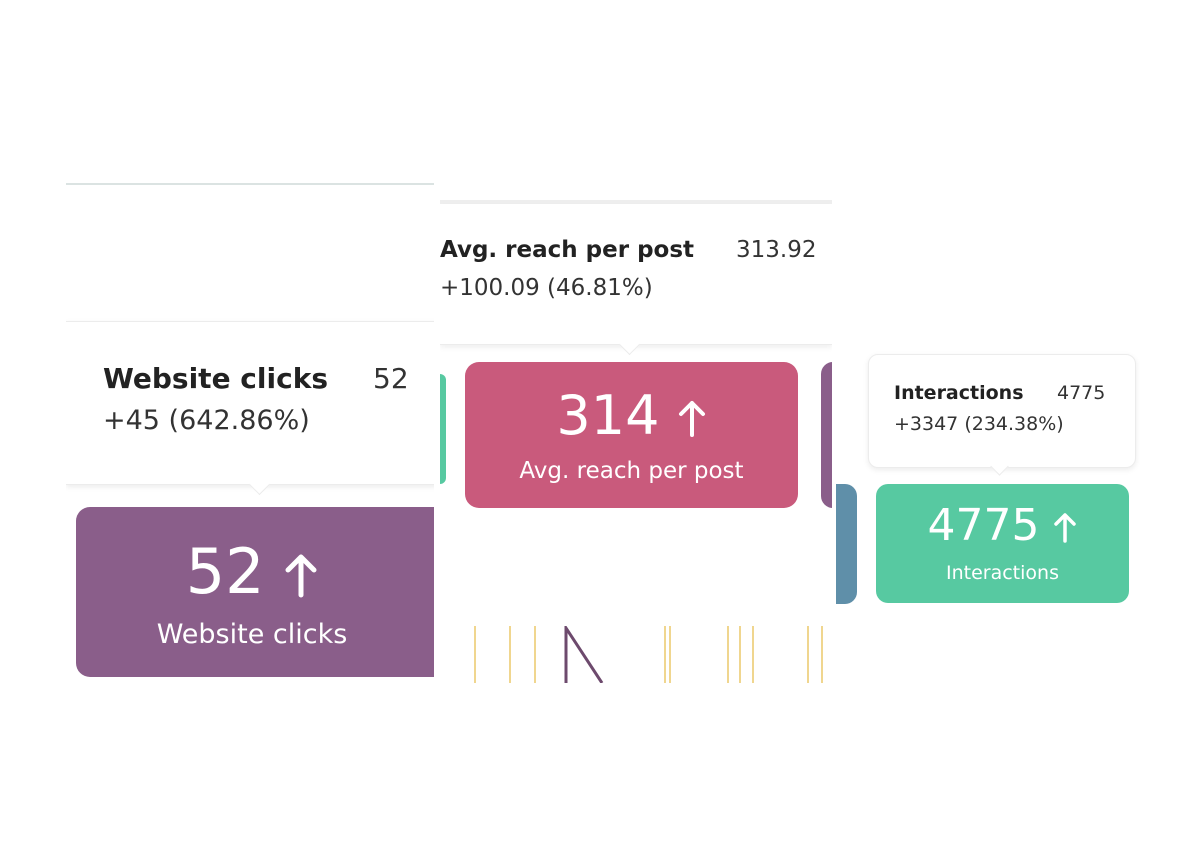 This screenshot has height=864, width=1200. I want to click on tooltip-title: Avg. reach per post, so click(567, 250).